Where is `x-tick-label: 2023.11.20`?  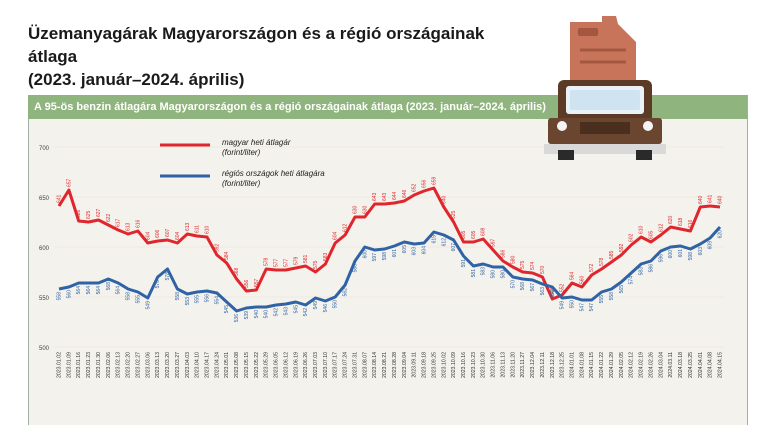 x-tick-label: 2023.11.20 is located at coordinates (513, 365).